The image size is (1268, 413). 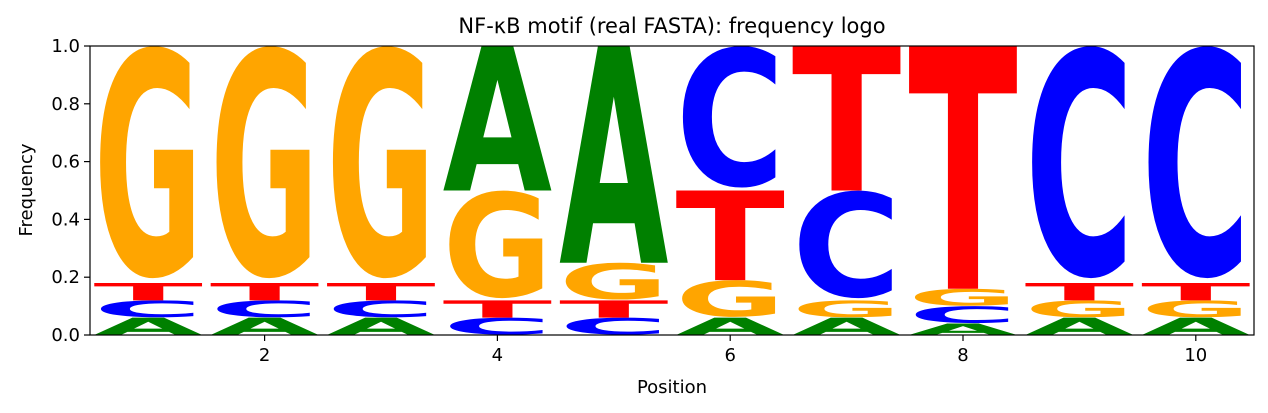 I want to click on logo-letter-a-pos-7: A, so click(x=846, y=327).